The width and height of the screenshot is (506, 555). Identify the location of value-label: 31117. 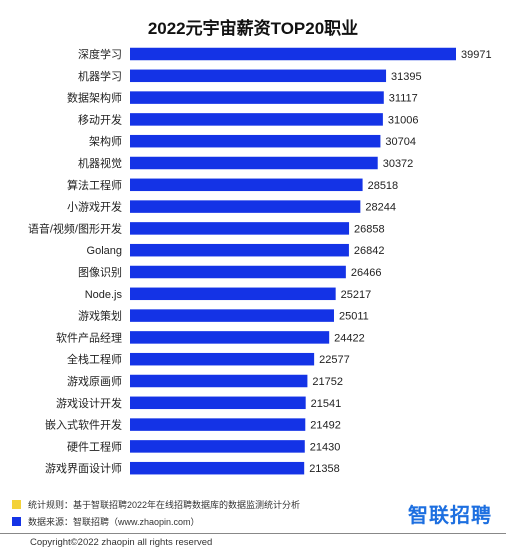
(403, 99).